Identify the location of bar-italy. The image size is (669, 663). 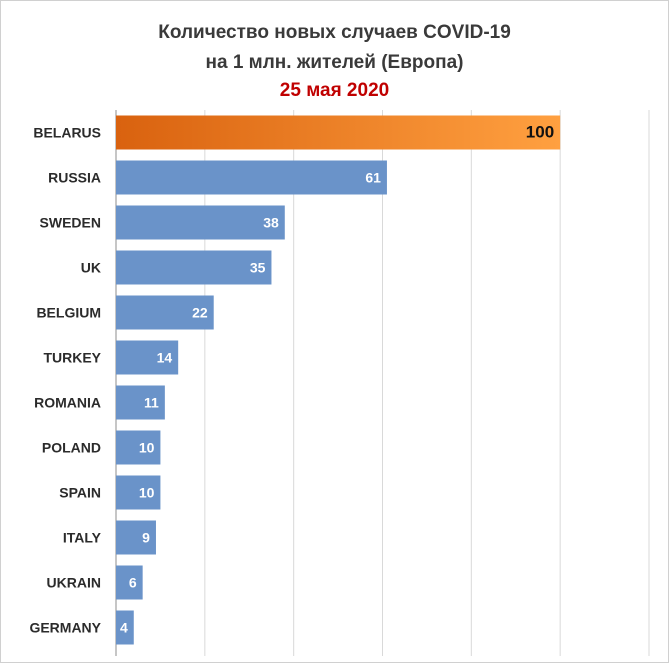
(136, 537).